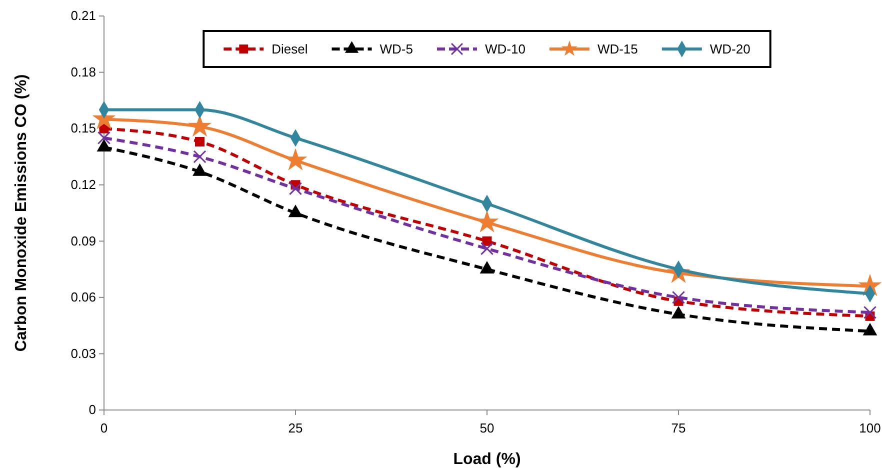 Image resolution: width=882 pixels, height=470 pixels. What do you see at coordinates (83, 297) in the screenshot?
I see `y-tick-label: 0.06` at bounding box center [83, 297].